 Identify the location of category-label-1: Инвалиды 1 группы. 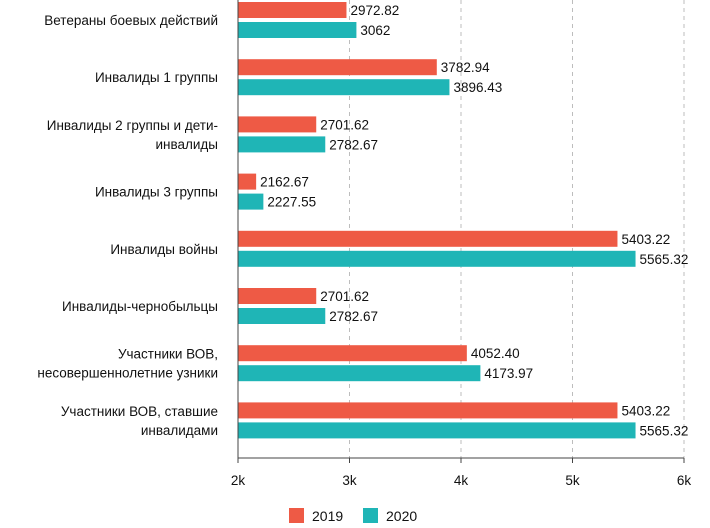
(156, 77).